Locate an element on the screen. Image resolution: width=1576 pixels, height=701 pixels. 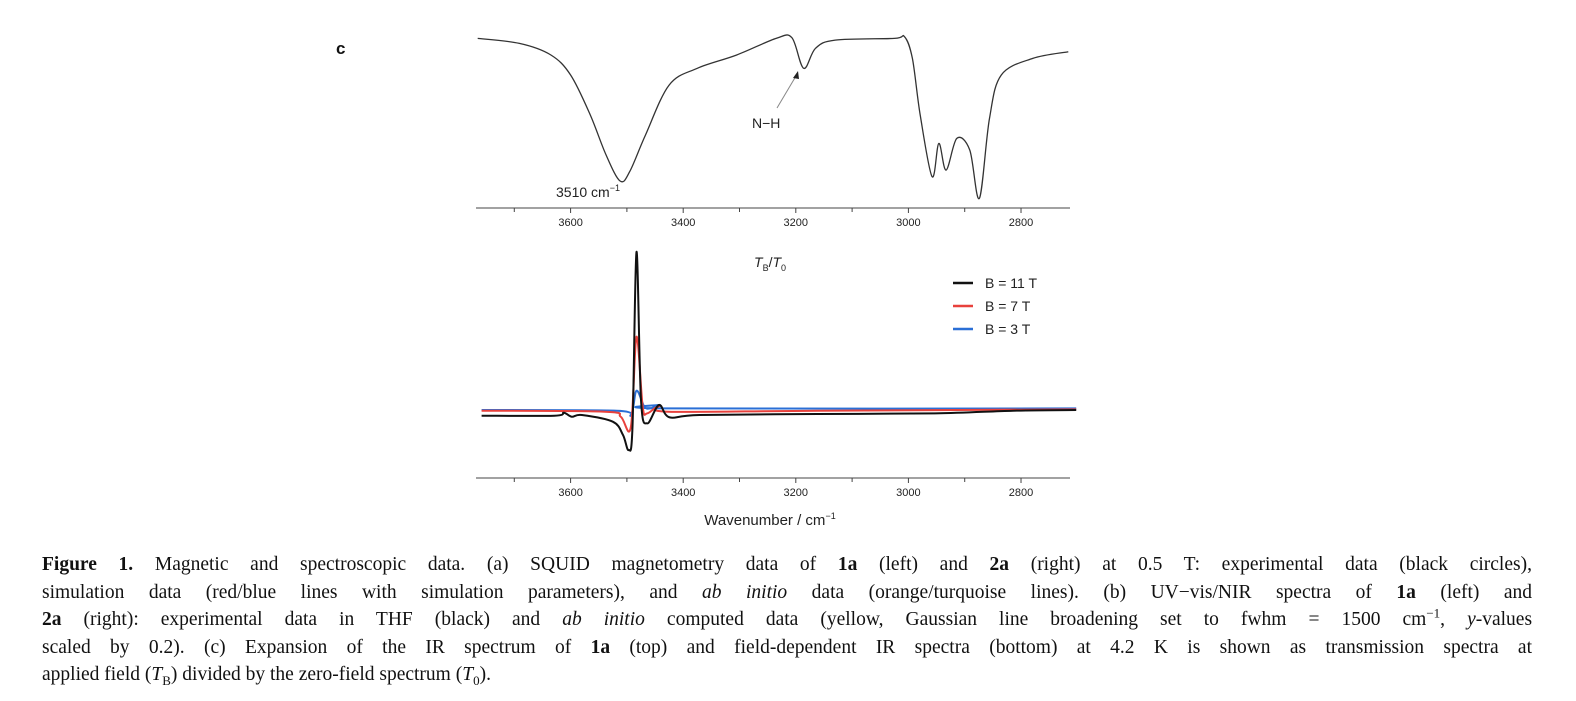
series-line-b-11-t is located at coordinates (779, 351).